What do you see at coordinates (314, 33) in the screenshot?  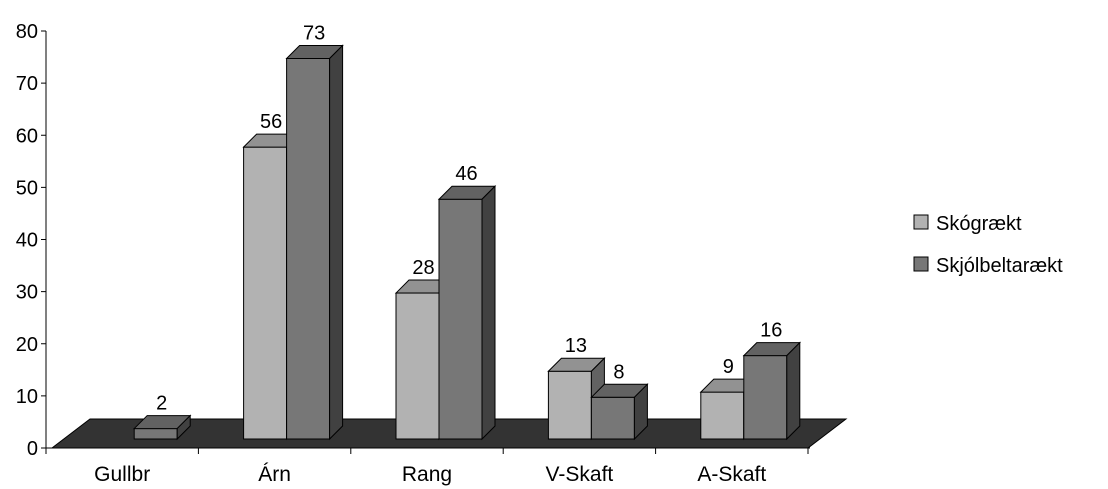 I see `data-label: 73` at bounding box center [314, 33].